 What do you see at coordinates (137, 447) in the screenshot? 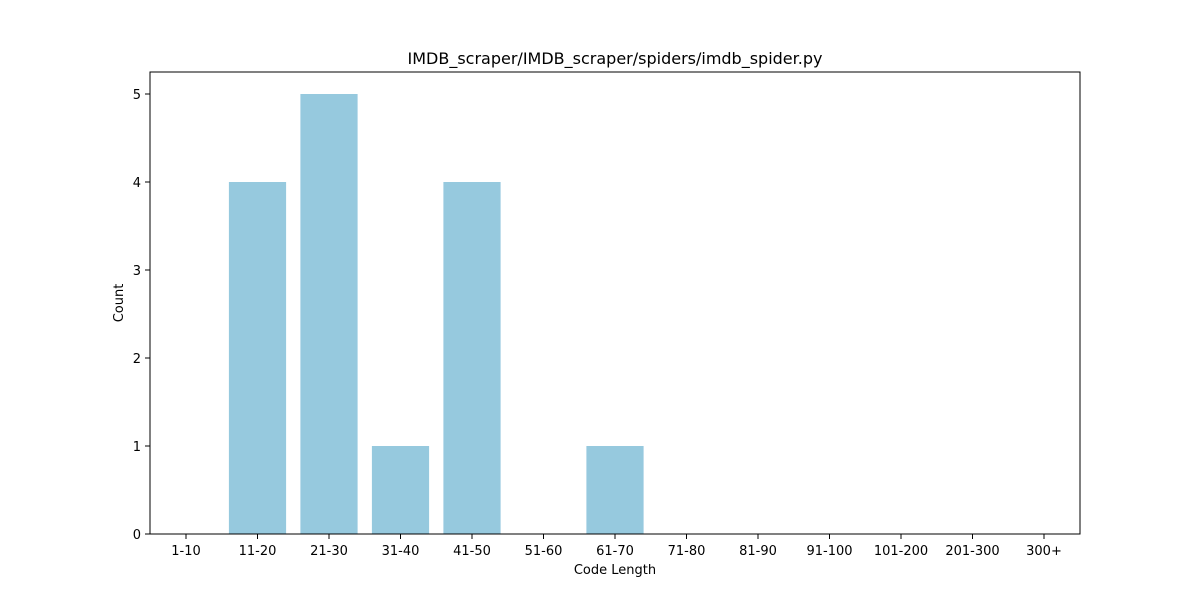
I see `y-tick-label: 1` at bounding box center [137, 447].